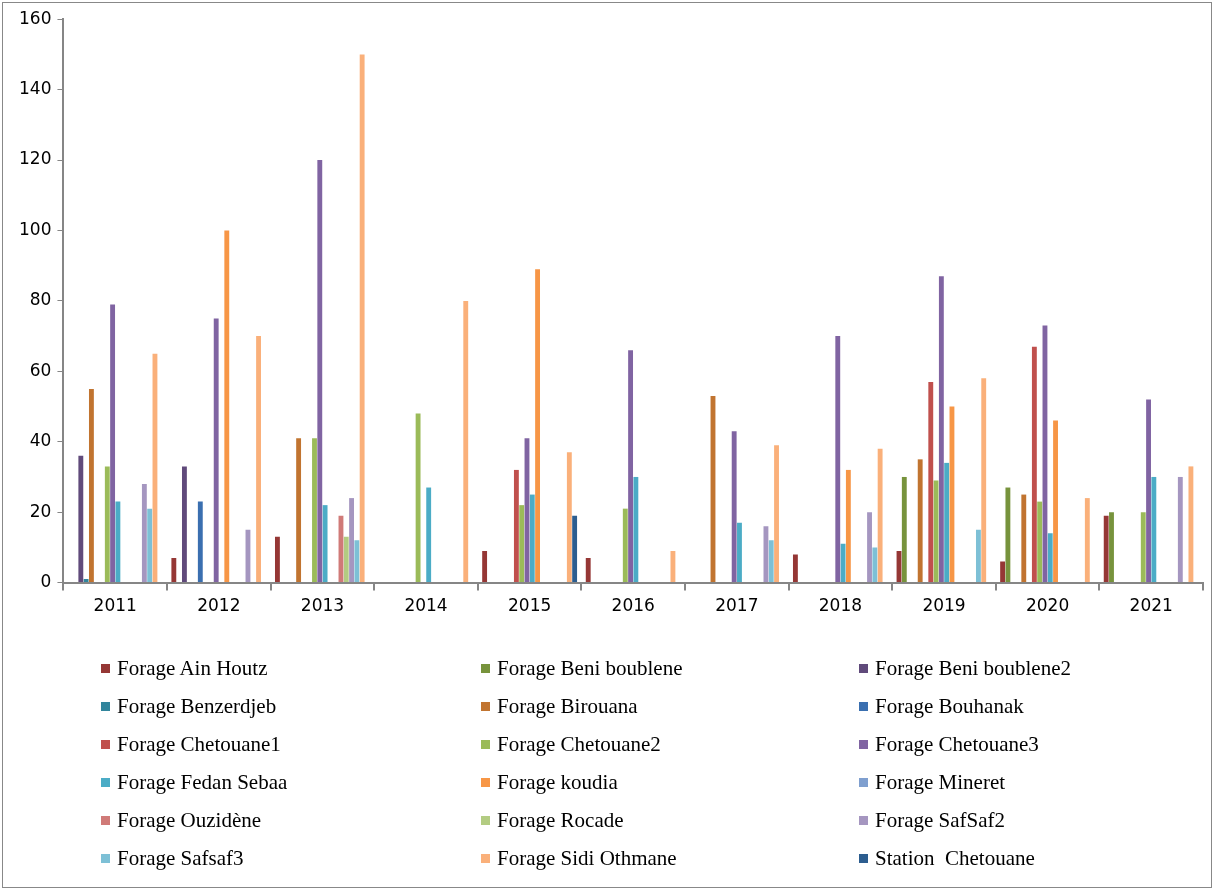  I want to click on x-tick-label: 2021, so click(1151, 605).